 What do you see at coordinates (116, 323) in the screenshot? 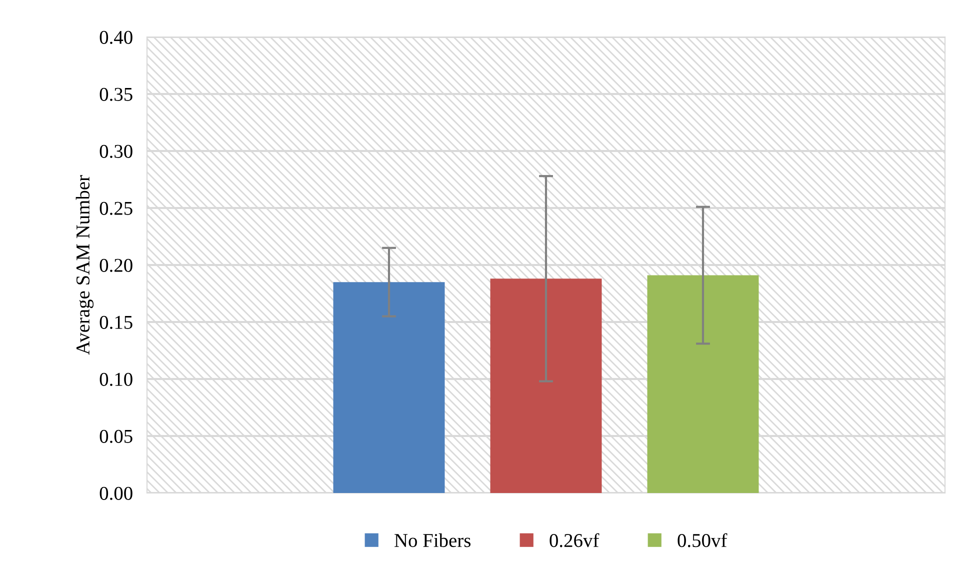
I see `y-tick-label: 0.15` at bounding box center [116, 323].